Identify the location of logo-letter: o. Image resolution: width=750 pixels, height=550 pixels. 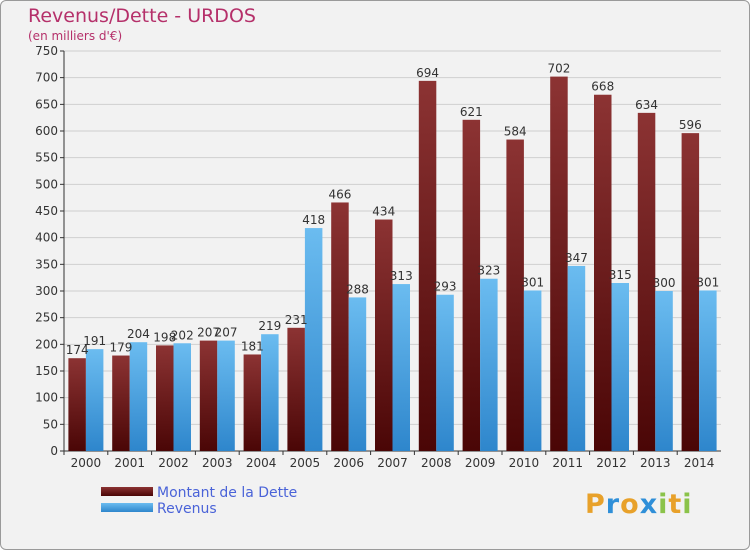
(630, 504).